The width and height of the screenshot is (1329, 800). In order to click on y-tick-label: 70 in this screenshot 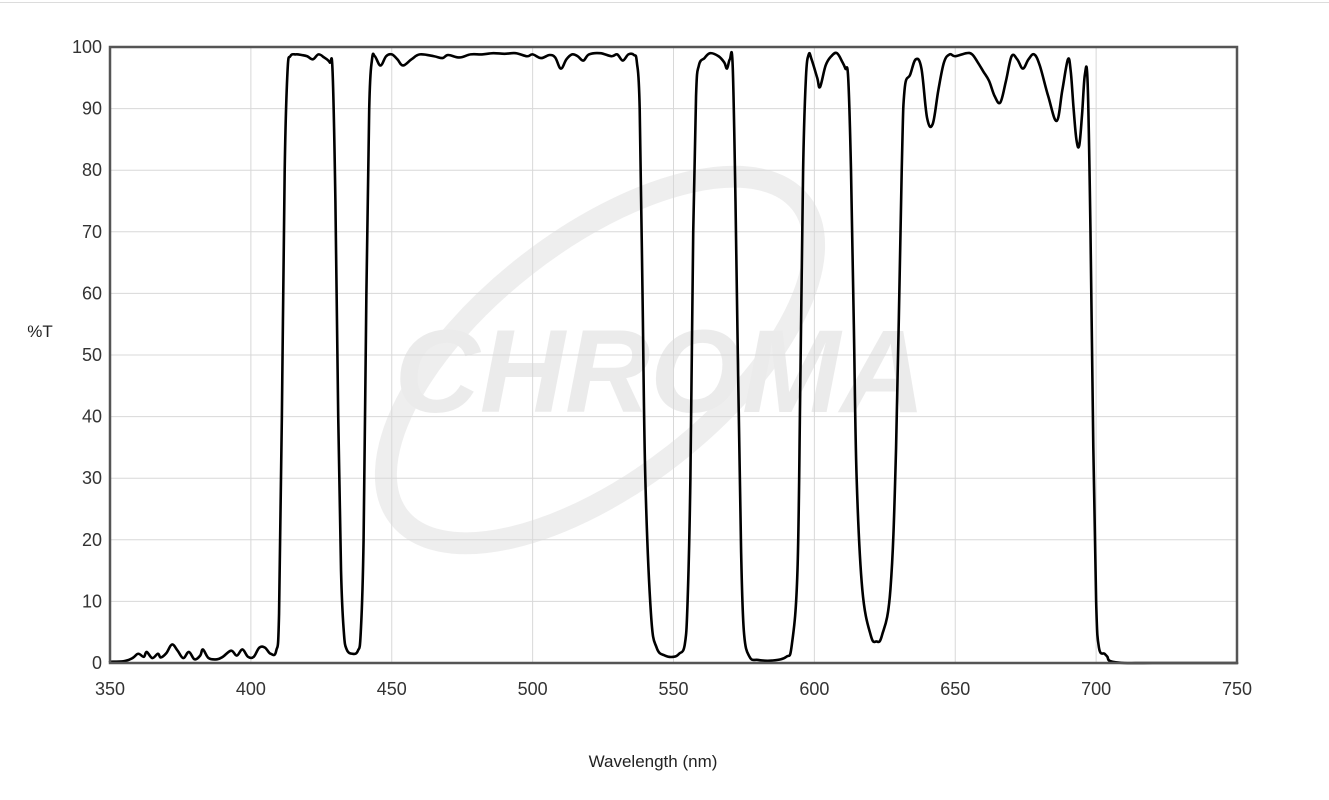, I will do `click(92, 232)`.